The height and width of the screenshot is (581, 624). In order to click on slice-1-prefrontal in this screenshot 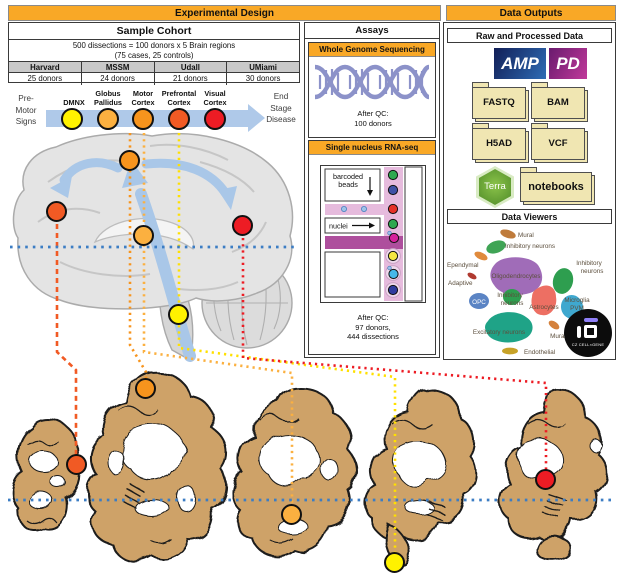, I will do `click(46, 475)`.